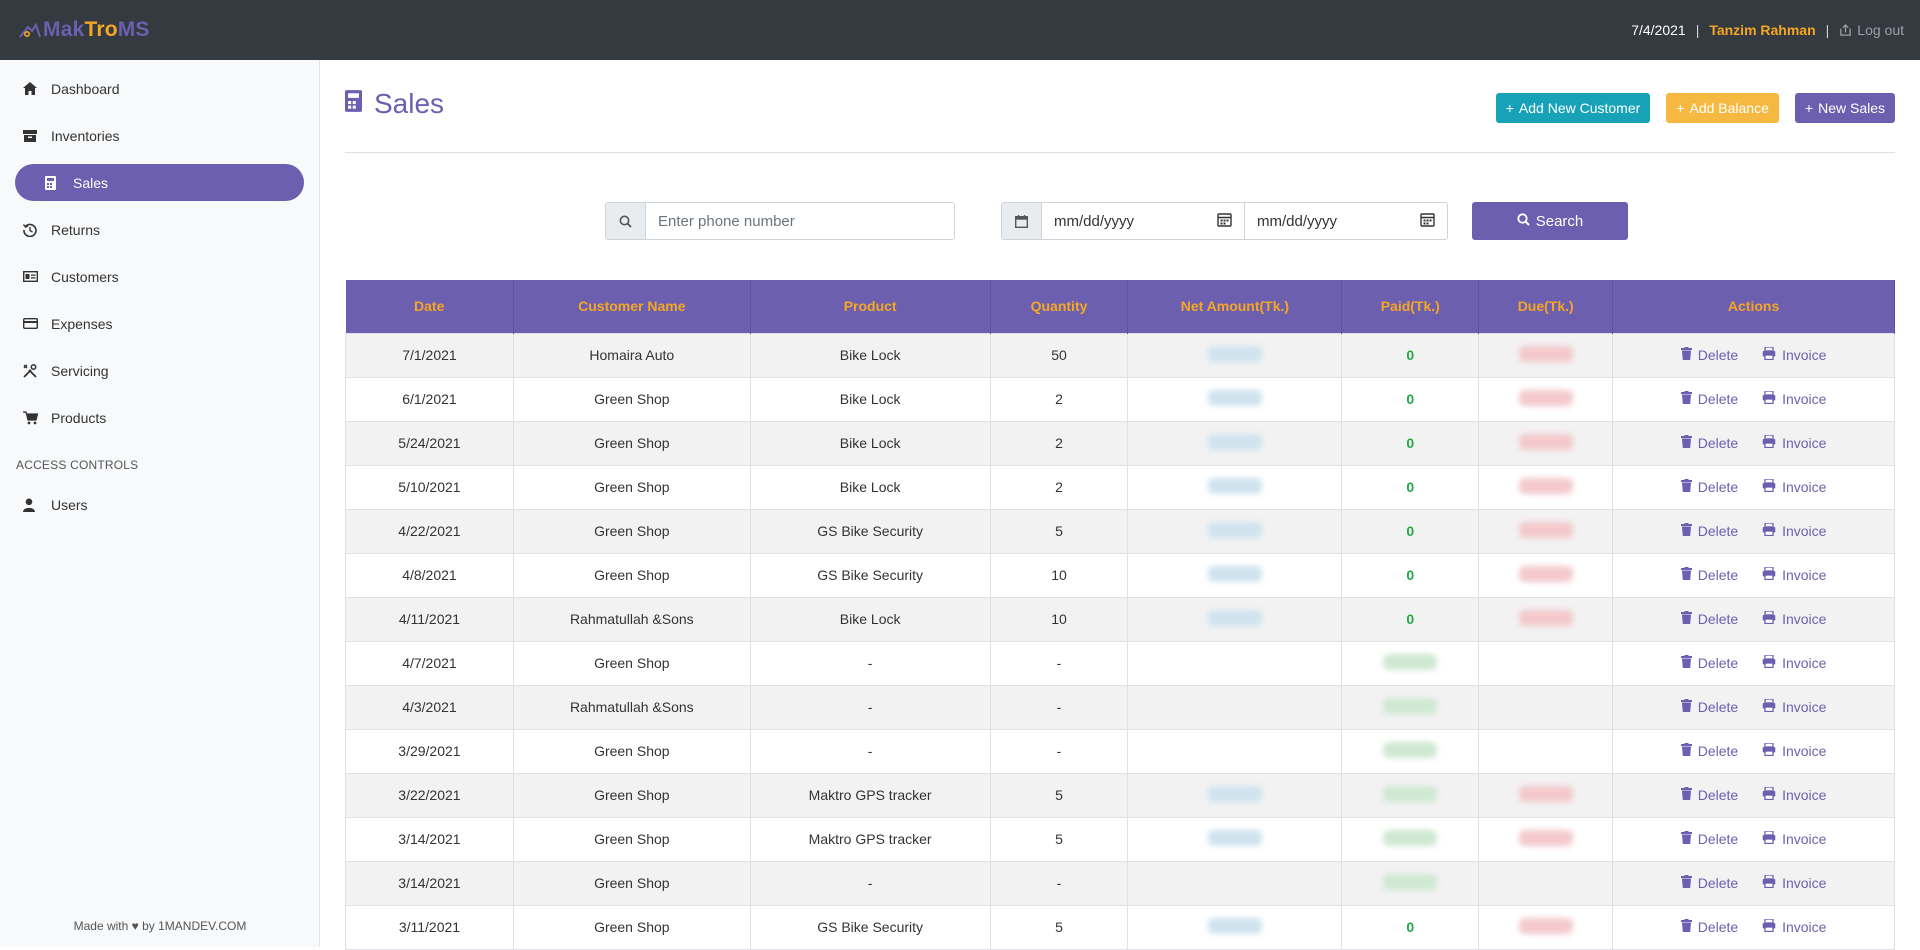 Image resolution: width=1920 pixels, height=950 pixels. I want to click on sidebar-item-inventories: Inventories, so click(159, 135).